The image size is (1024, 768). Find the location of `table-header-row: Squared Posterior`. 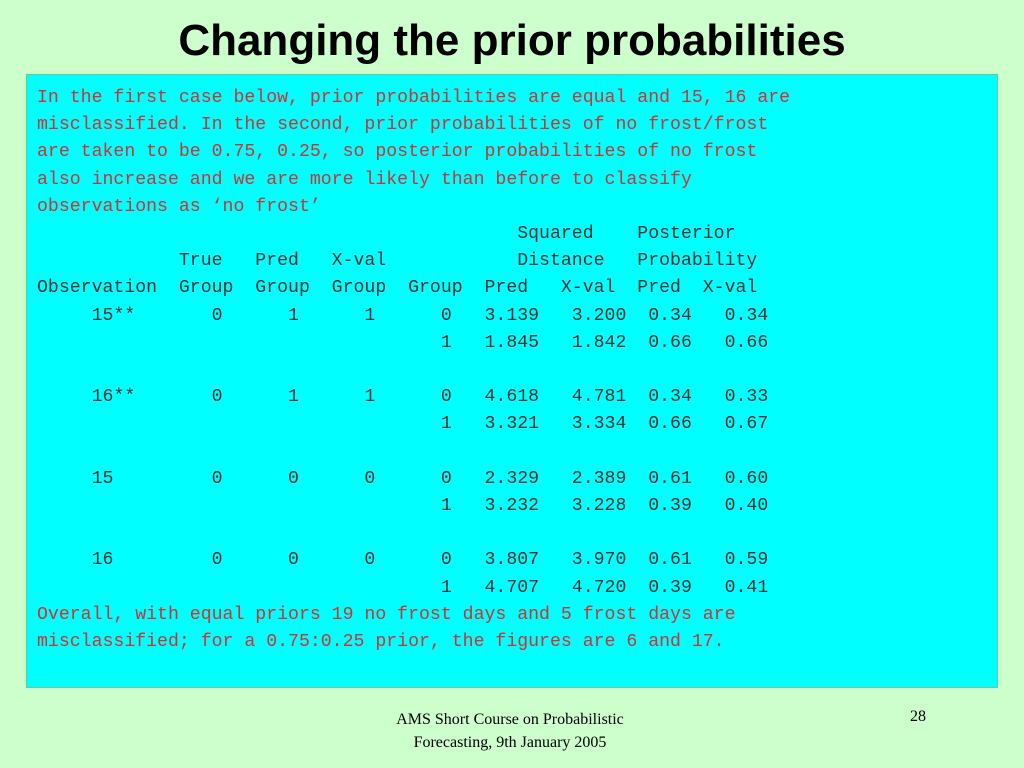

table-header-row: Squared Posterior is located at coordinates (386, 234).